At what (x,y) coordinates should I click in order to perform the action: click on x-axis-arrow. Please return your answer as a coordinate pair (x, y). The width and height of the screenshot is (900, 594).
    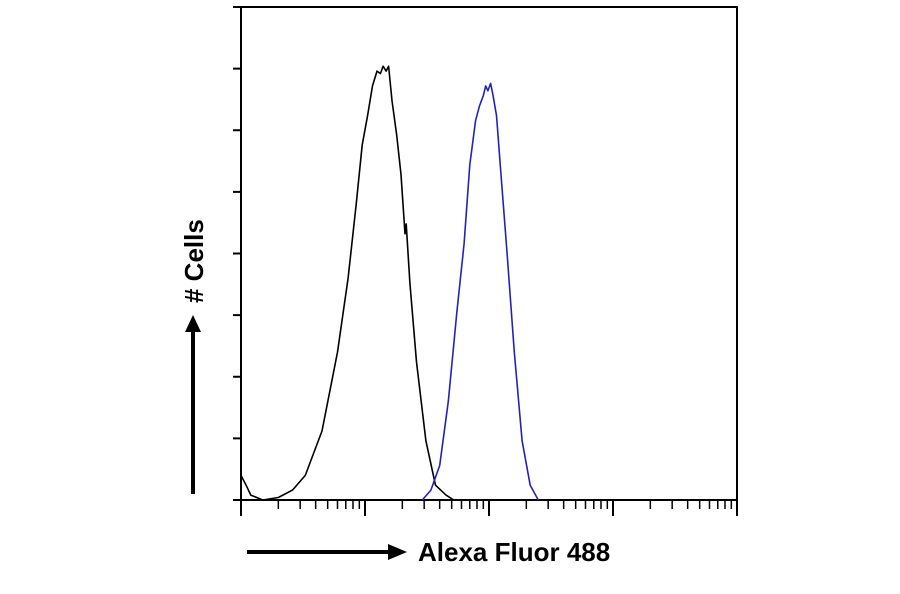
    Looking at the image, I should click on (327, 552).